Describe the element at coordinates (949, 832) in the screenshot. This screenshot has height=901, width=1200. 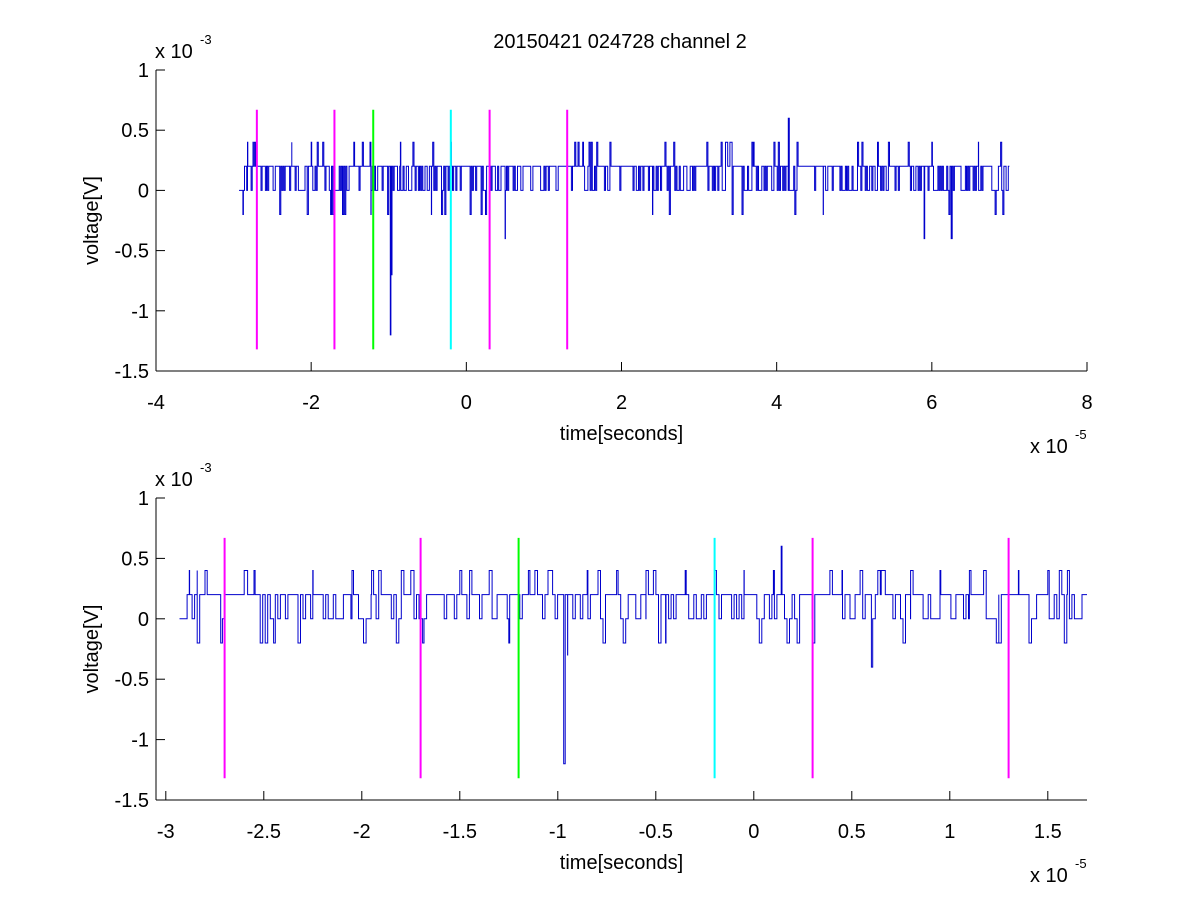
I see `x-tick-label: 1` at that location.